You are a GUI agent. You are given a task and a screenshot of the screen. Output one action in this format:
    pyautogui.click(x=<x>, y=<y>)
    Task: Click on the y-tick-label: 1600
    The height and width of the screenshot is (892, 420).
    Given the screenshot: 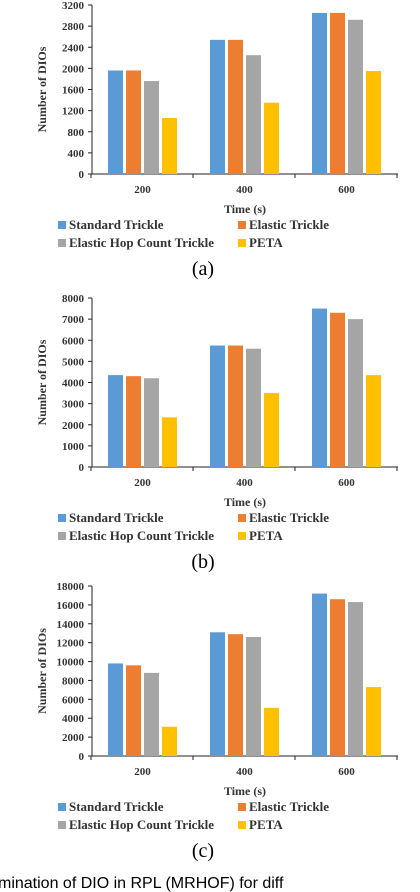 What is the action you would take?
    pyautogui.click(x=73, y=91)
    